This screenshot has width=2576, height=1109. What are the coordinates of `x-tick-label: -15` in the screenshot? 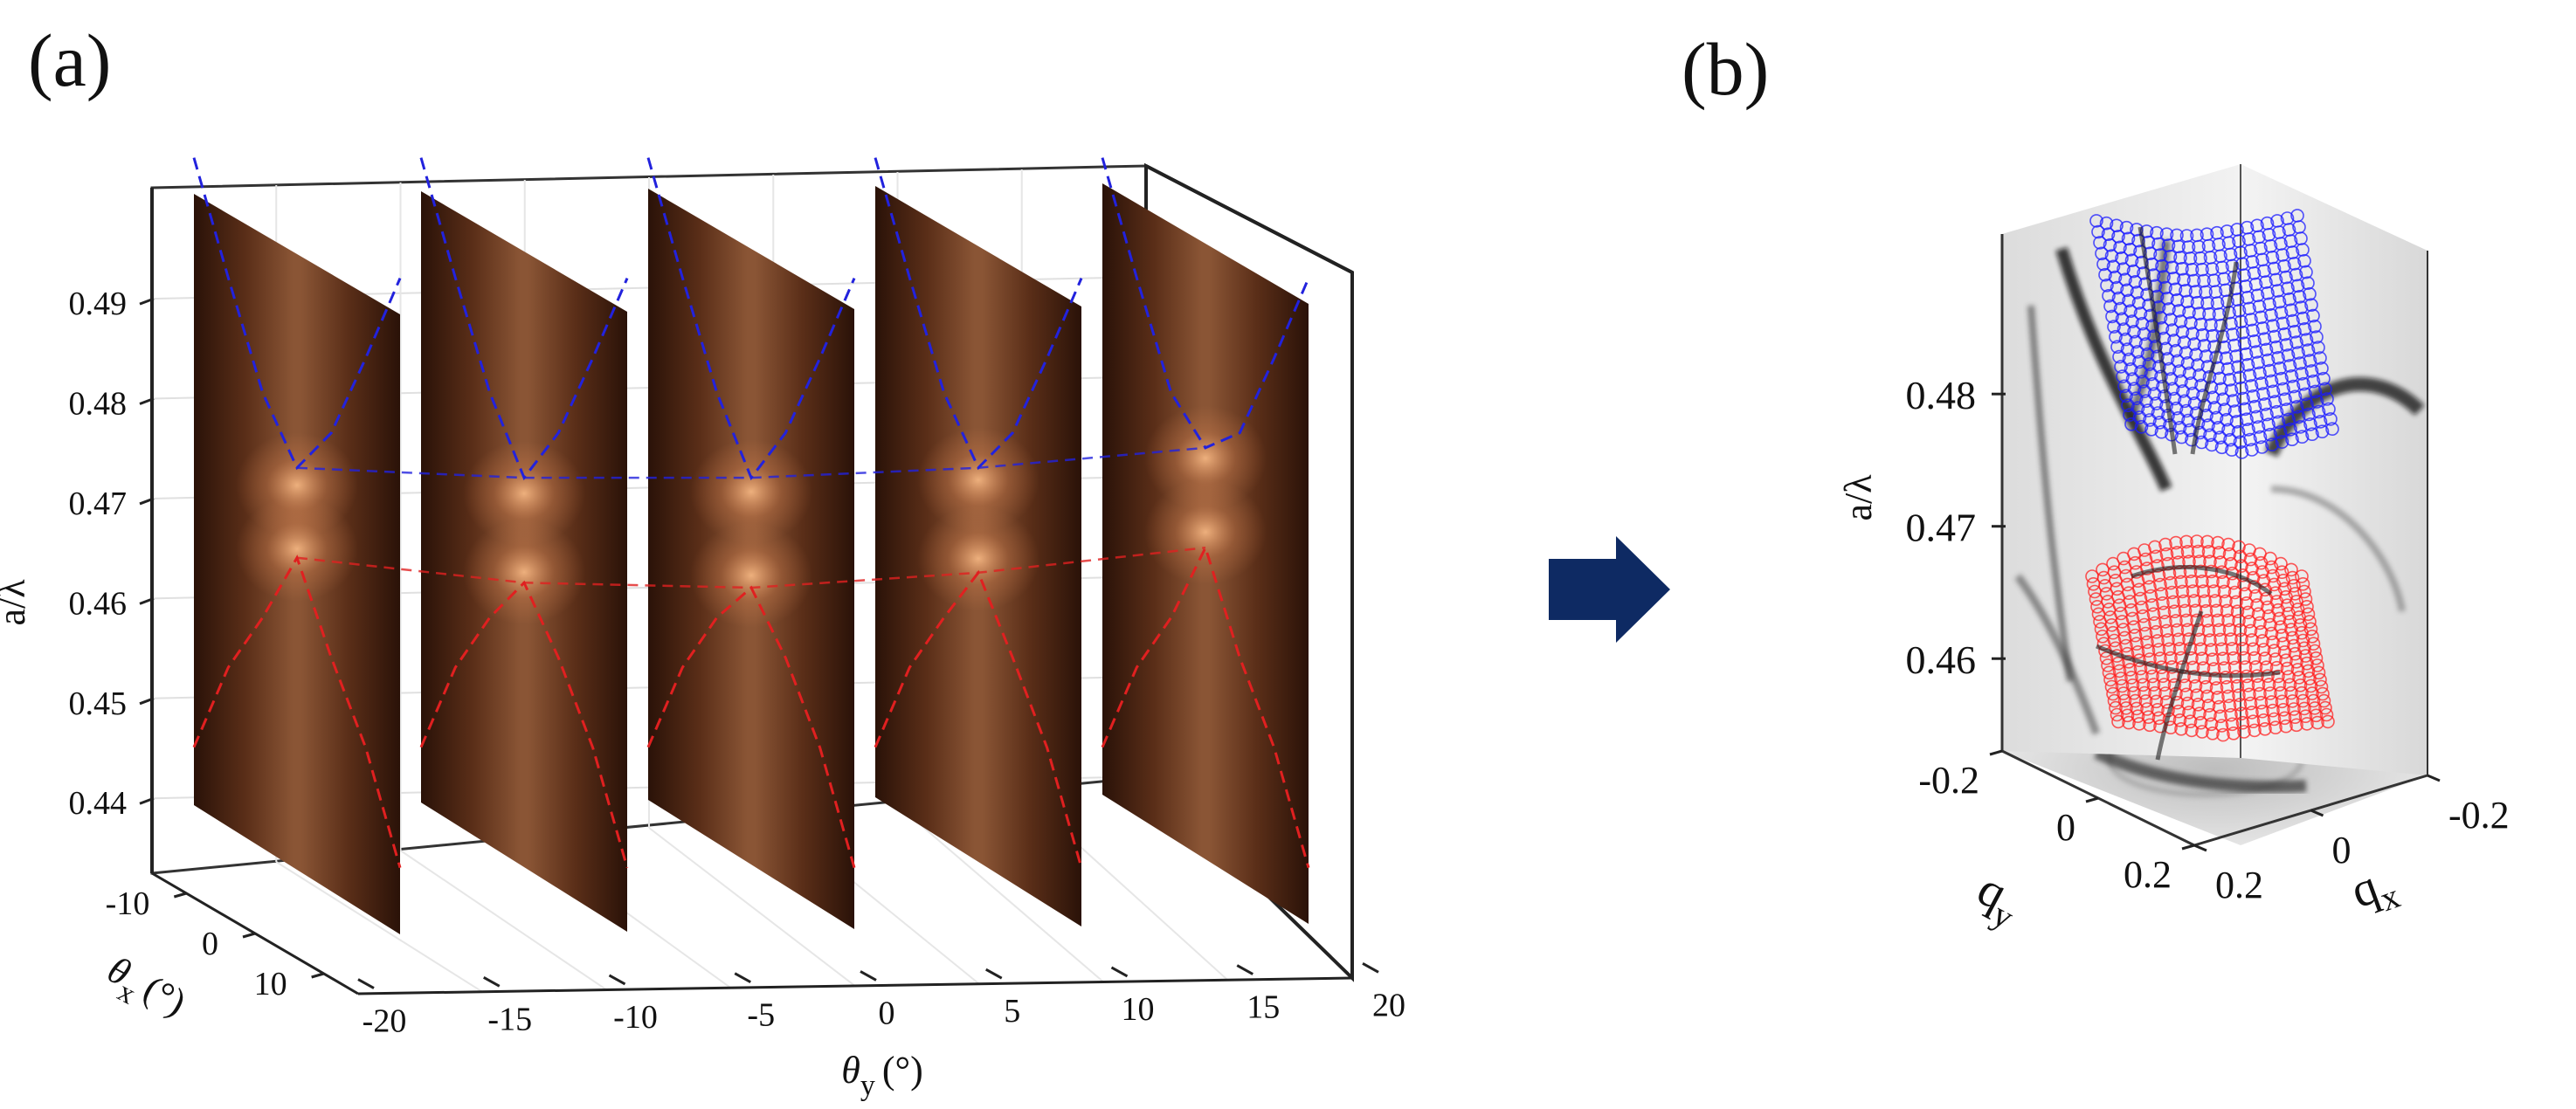 It's located at (509, 1019).